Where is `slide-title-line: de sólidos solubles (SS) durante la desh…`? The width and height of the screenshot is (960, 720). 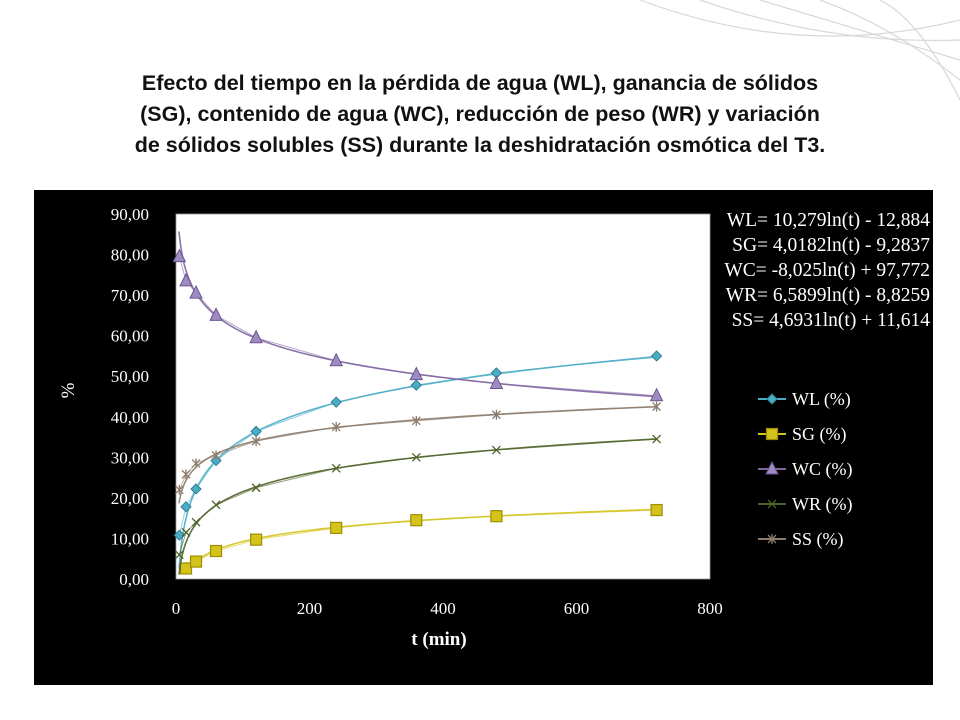 slide-title-line: de sólidos solubles (SS) durante la desh… is located at coordinates (480, 145).